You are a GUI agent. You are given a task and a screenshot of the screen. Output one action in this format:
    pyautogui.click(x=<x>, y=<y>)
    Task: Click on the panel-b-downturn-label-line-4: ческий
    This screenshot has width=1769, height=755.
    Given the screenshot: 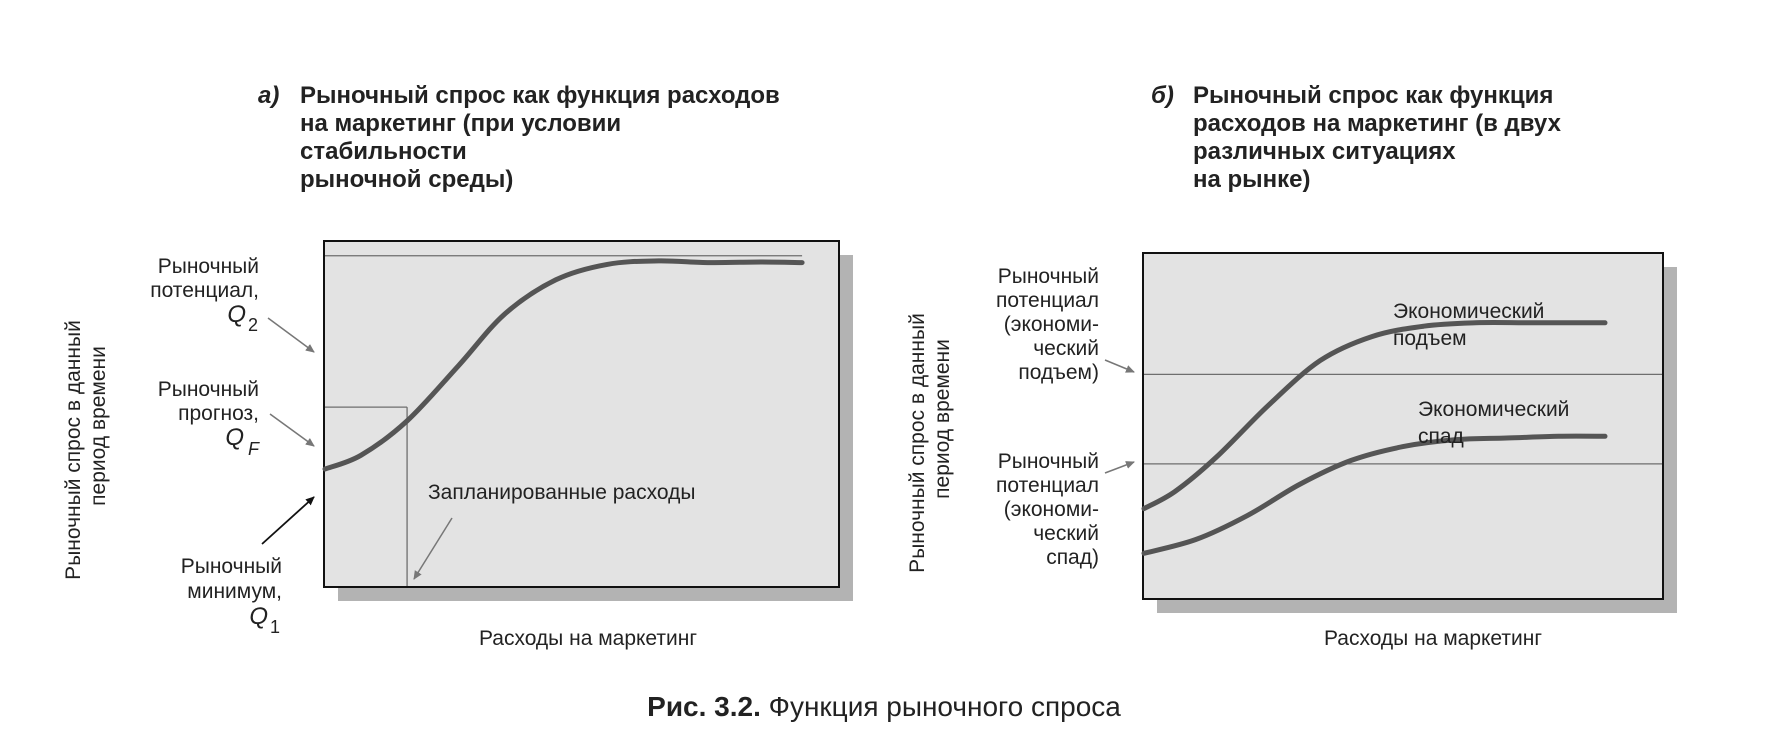 What is the action you would take?
    pyautogui.click(x=1066, y=533)
    